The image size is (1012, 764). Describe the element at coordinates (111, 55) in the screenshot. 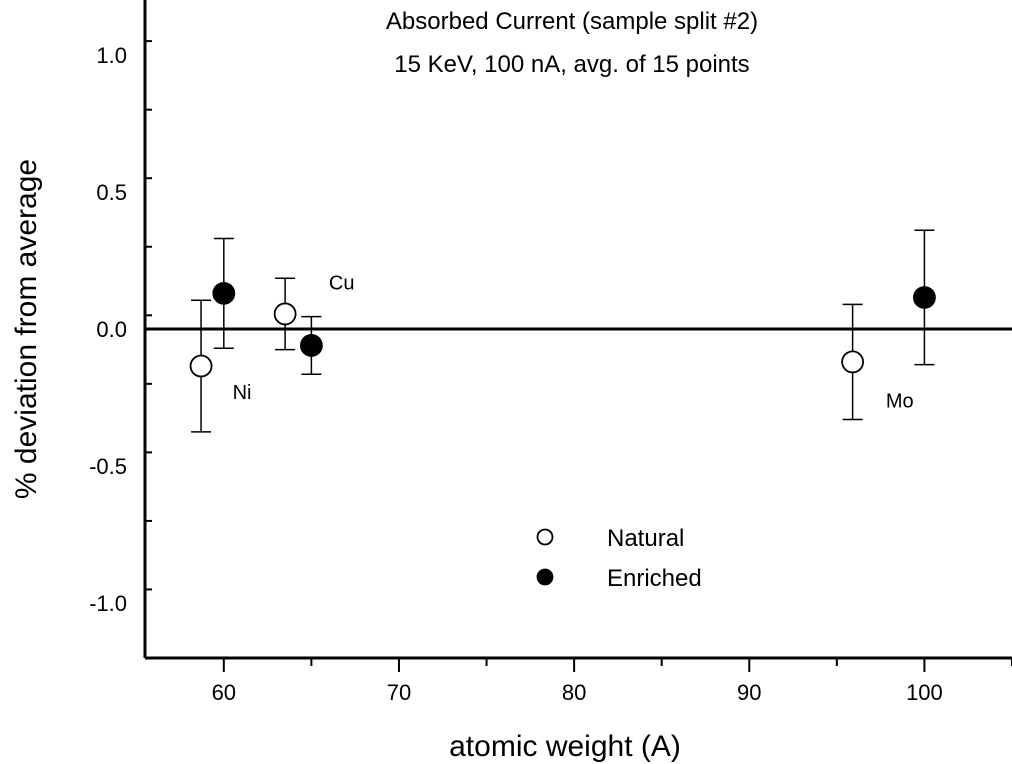

I see `y-tick-label: 1.0` at that location.